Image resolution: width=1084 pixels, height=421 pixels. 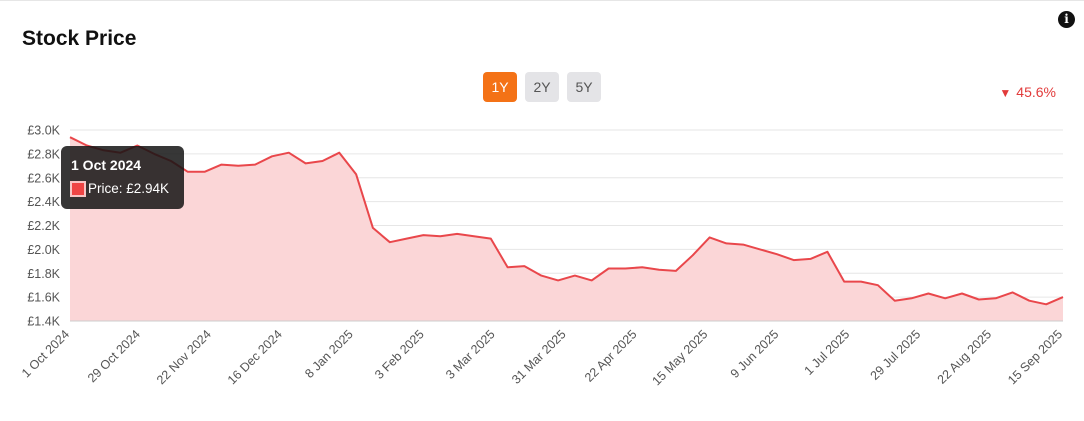 What do you see at coordinates (611, 356) in the screenshot?
I see `x-tick-label: 22 Apr 2025` at bounding box center [611, 356].